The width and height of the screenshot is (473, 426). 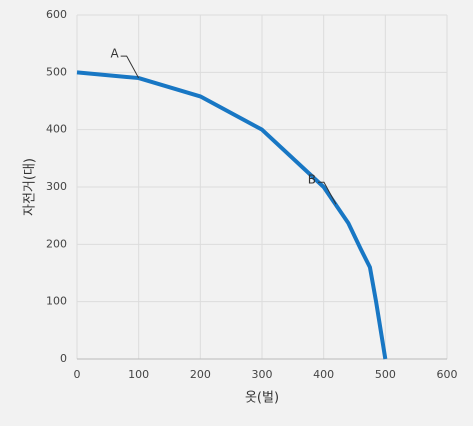 I want to click on x-tick-label: 0, so click(x=77, y=374).